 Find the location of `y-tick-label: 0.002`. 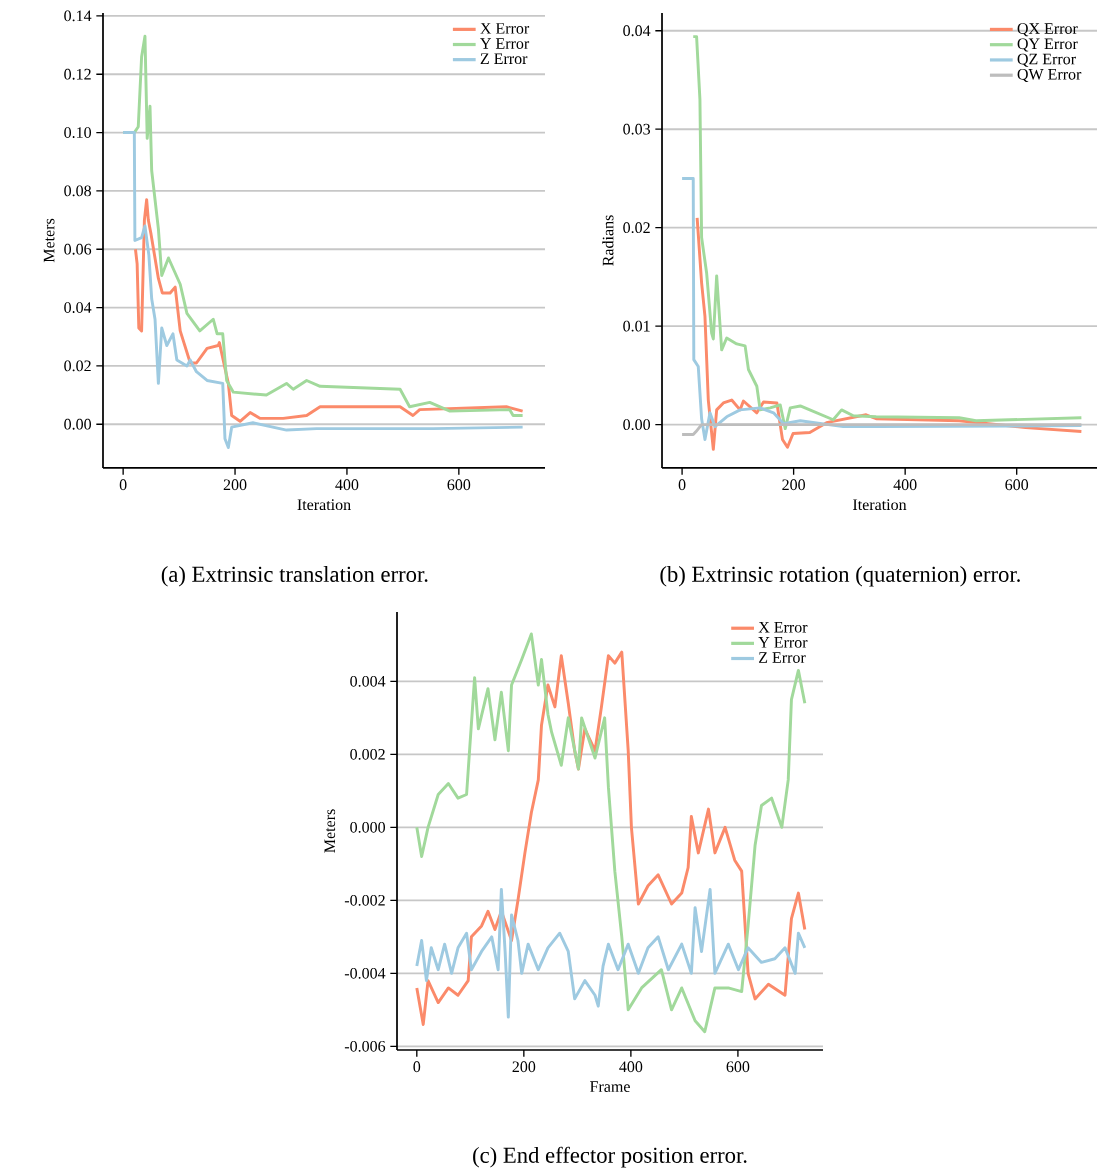

y-tick-label: 0.002 is located at coordinates (367, 754).